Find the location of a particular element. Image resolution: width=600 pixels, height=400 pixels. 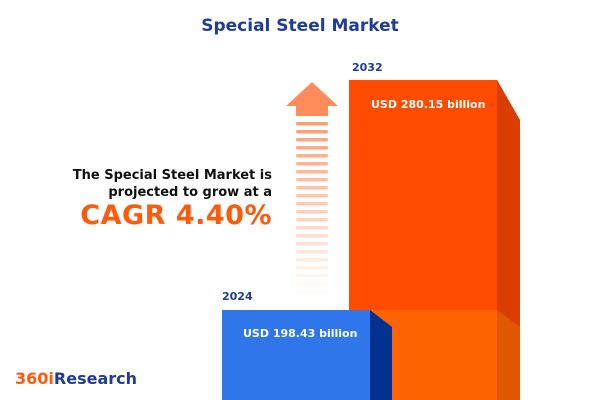

bar-2032-lower-side is located at coordinates (508, 355).